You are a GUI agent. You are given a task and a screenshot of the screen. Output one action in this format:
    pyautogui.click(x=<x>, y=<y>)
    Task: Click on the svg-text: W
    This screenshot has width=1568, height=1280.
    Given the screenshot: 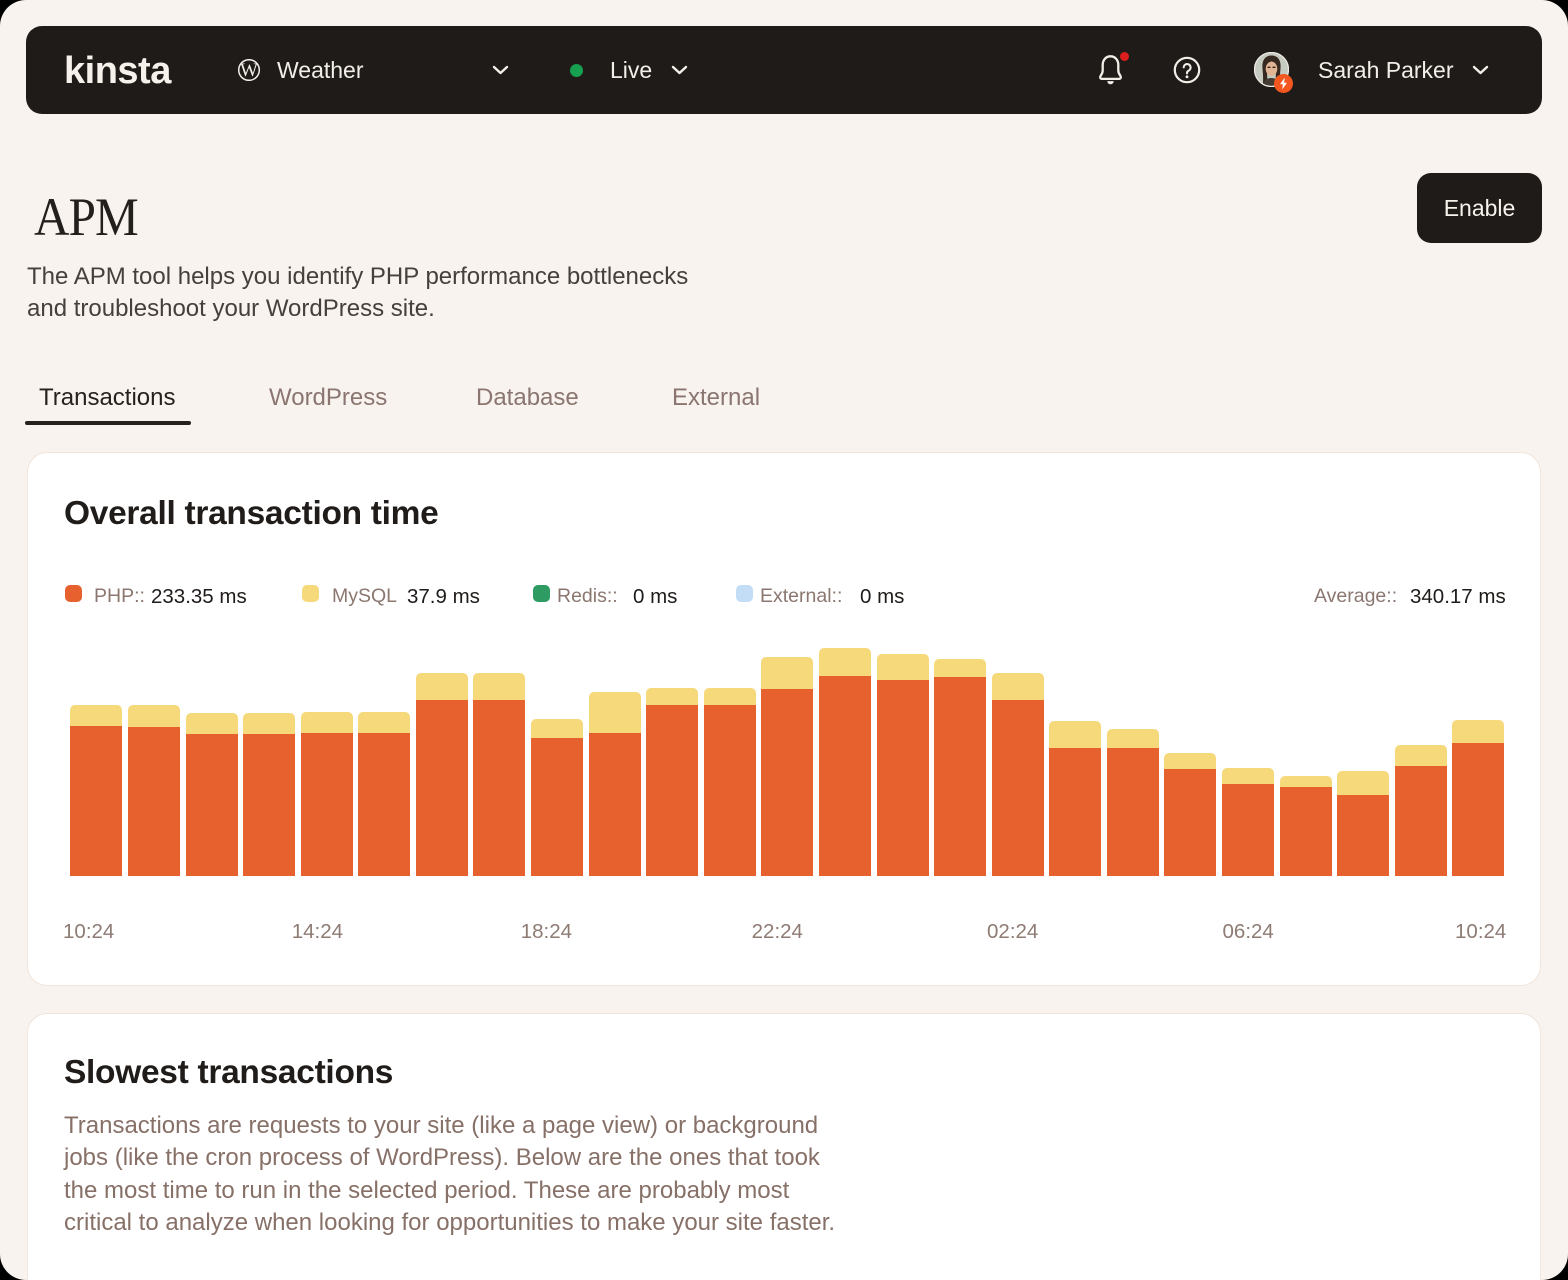 What is the action you would take?
    pyautogui.click(x=249, y=70)
    